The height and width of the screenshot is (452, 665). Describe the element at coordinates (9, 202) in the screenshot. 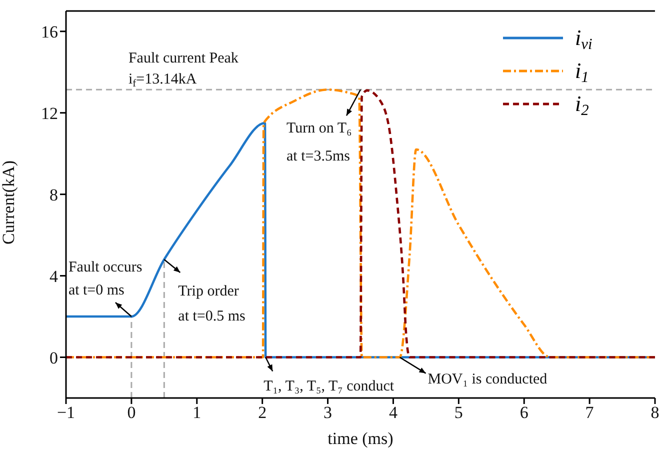

I see `y-axis-title: Current(kA)` at that location.